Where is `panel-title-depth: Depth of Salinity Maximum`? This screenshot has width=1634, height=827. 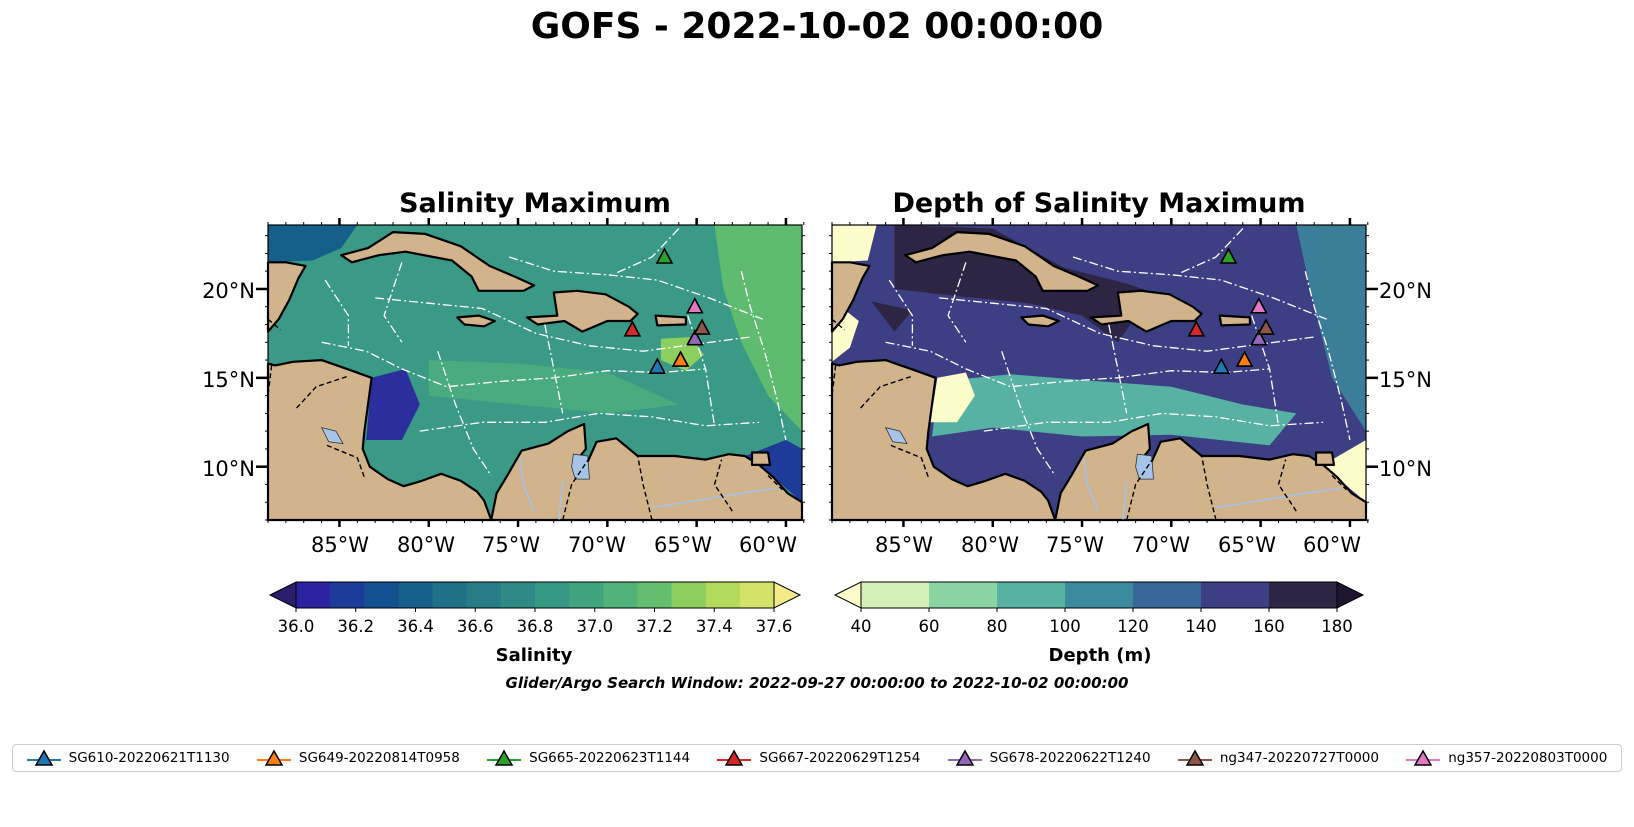
panel-title-depth: Depth of Salinity Maximum is located at coordinates (1099, 203).